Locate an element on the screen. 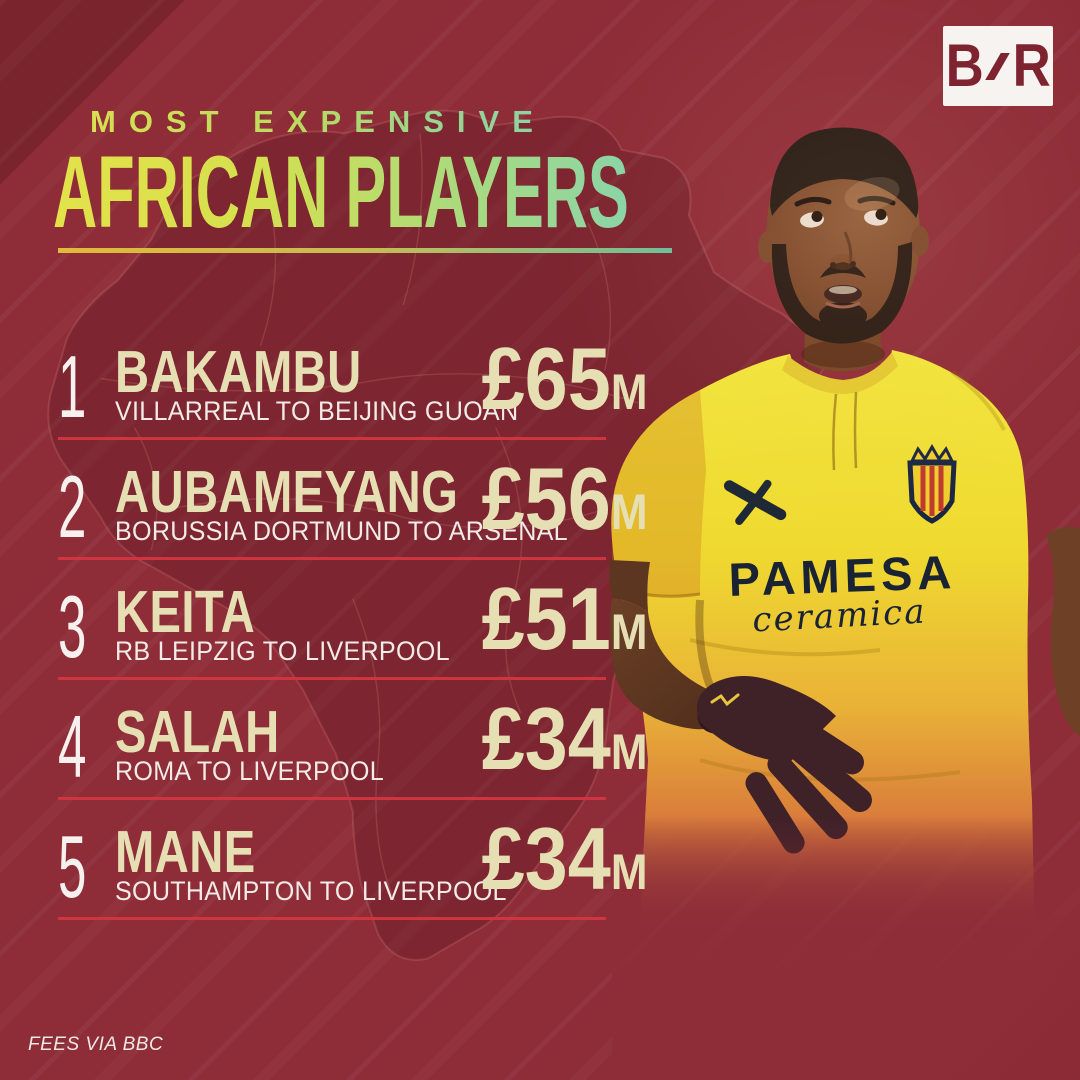 The height and width of the screenshot is (1080, 1080). transfer-fee: £51M is located at coordinates (564, 618).